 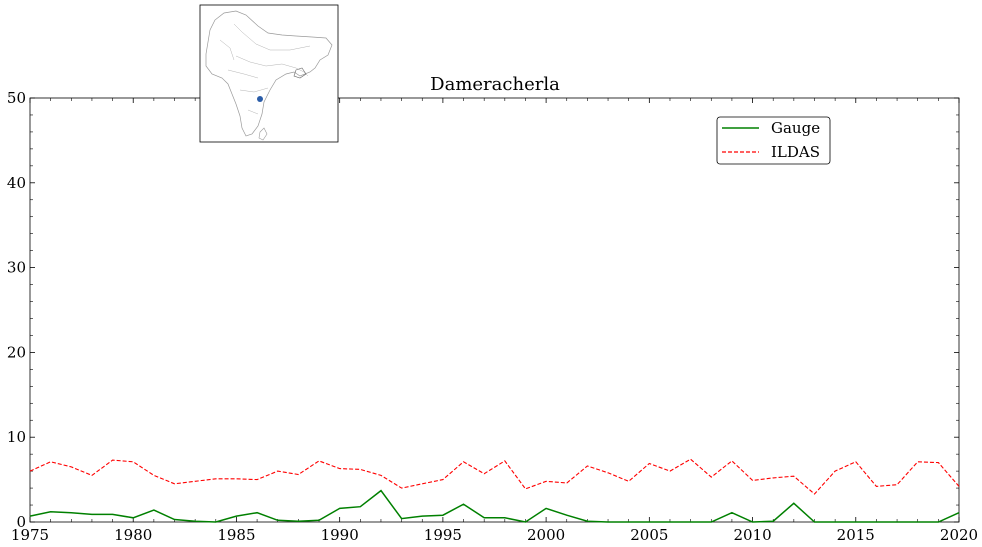 What do you see at coordinates (494, 506) in the screenshot?
I see `series-line-gauge` at bounding box center [494, 506].